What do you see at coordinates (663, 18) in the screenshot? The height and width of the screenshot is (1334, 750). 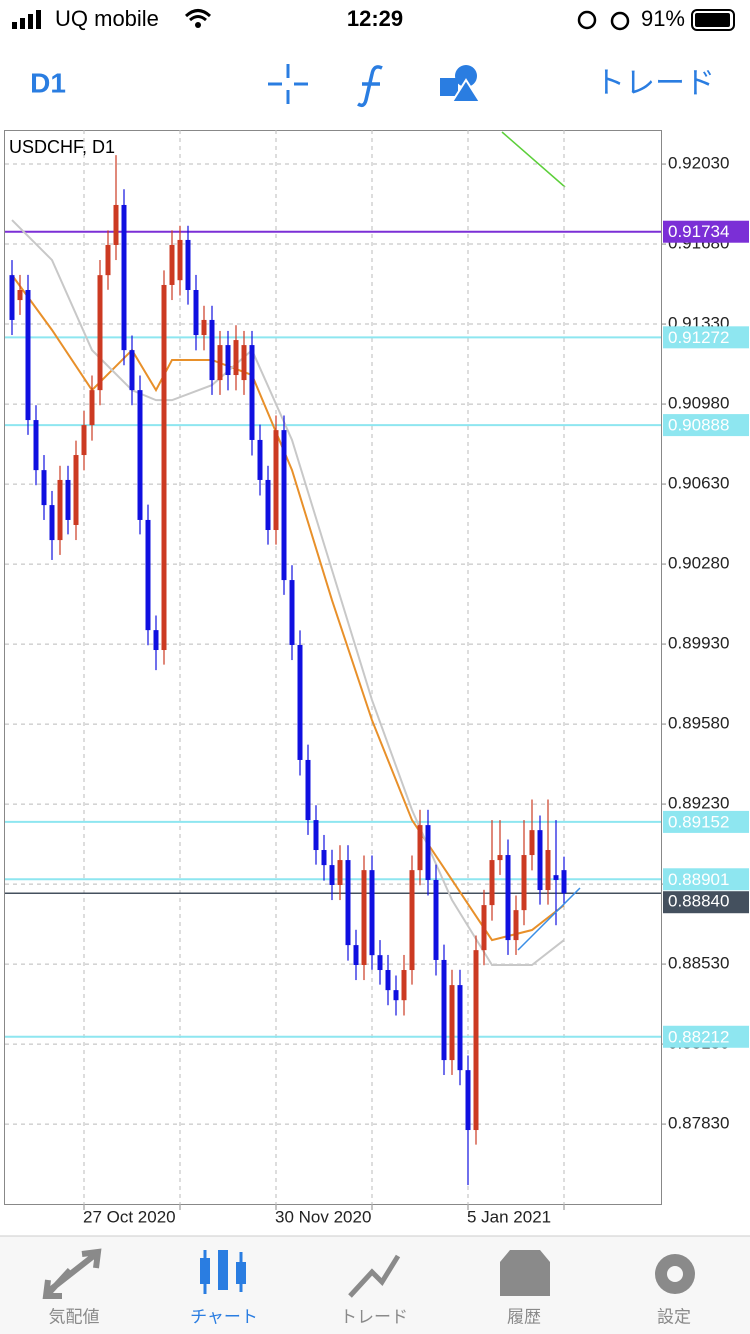 I see `battery-percent: 91%` at bounding box center [663, 18].